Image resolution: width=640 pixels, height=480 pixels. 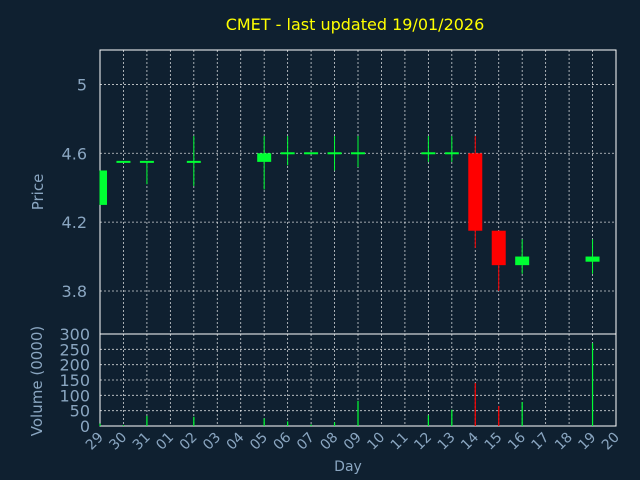 I want to click on volume-tick-label: 50, so click(x=80, y=411).